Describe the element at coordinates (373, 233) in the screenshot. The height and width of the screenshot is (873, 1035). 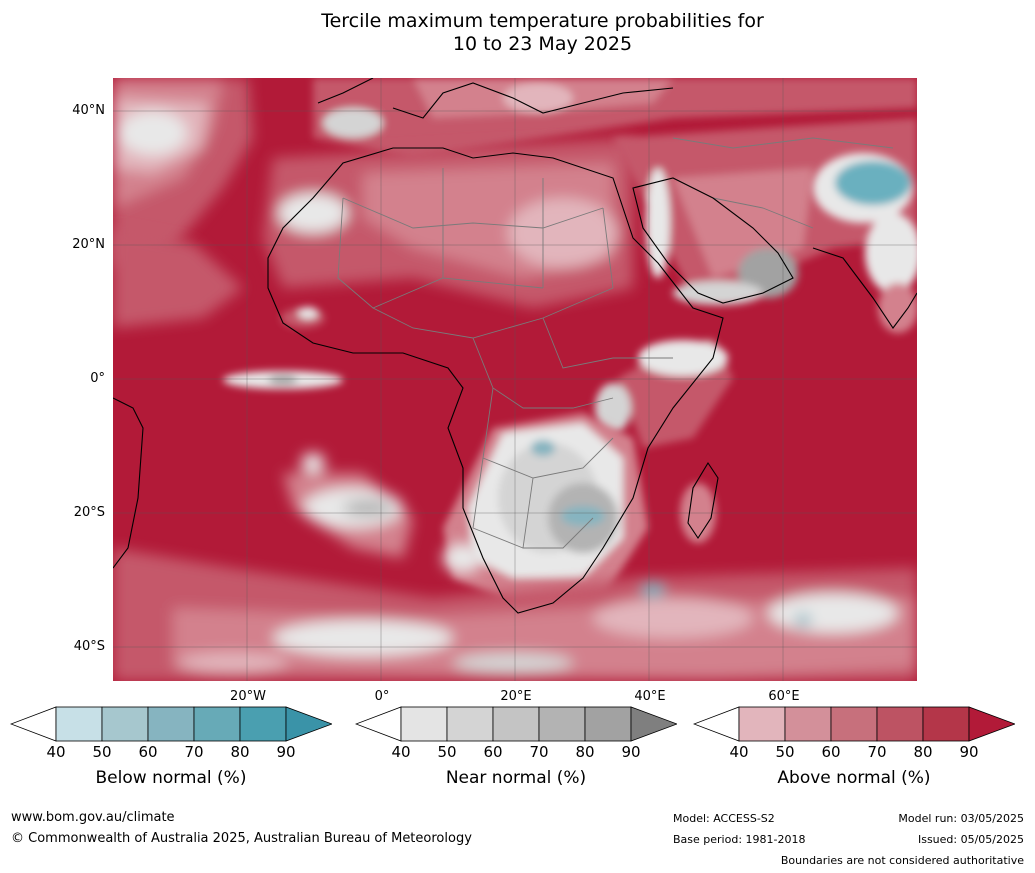
I see `sahara-field` at that location.